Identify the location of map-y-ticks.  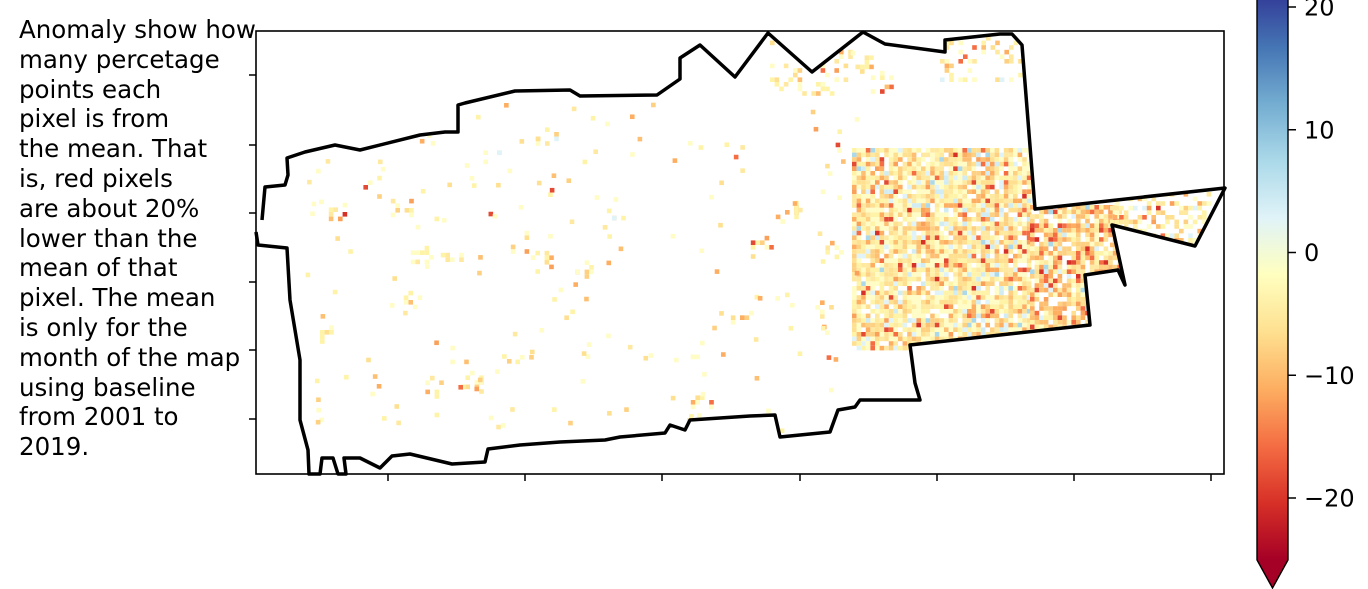
(252, 247).